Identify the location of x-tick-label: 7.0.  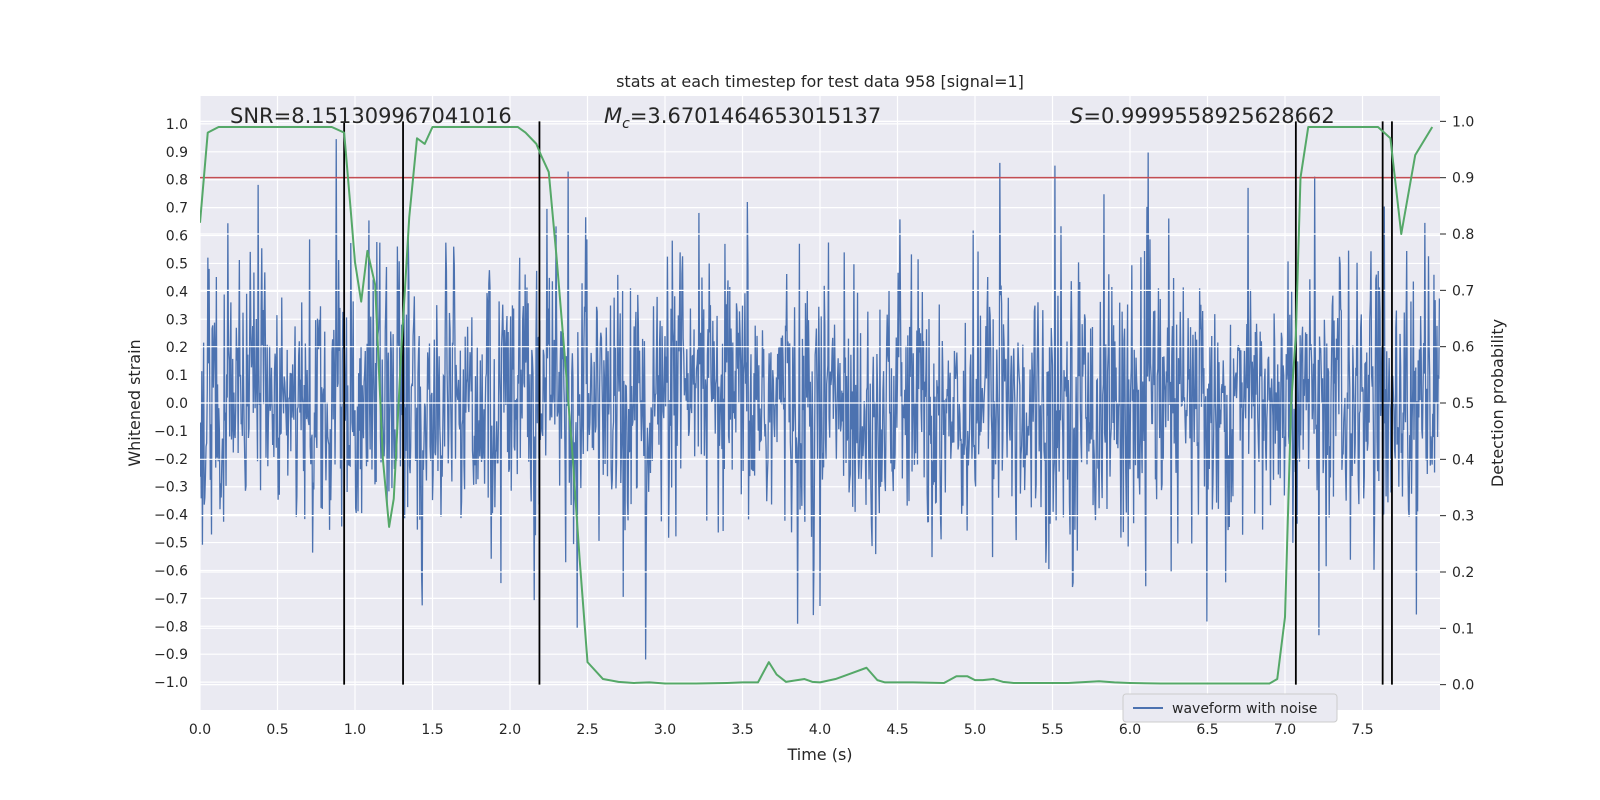
(1285, 730).